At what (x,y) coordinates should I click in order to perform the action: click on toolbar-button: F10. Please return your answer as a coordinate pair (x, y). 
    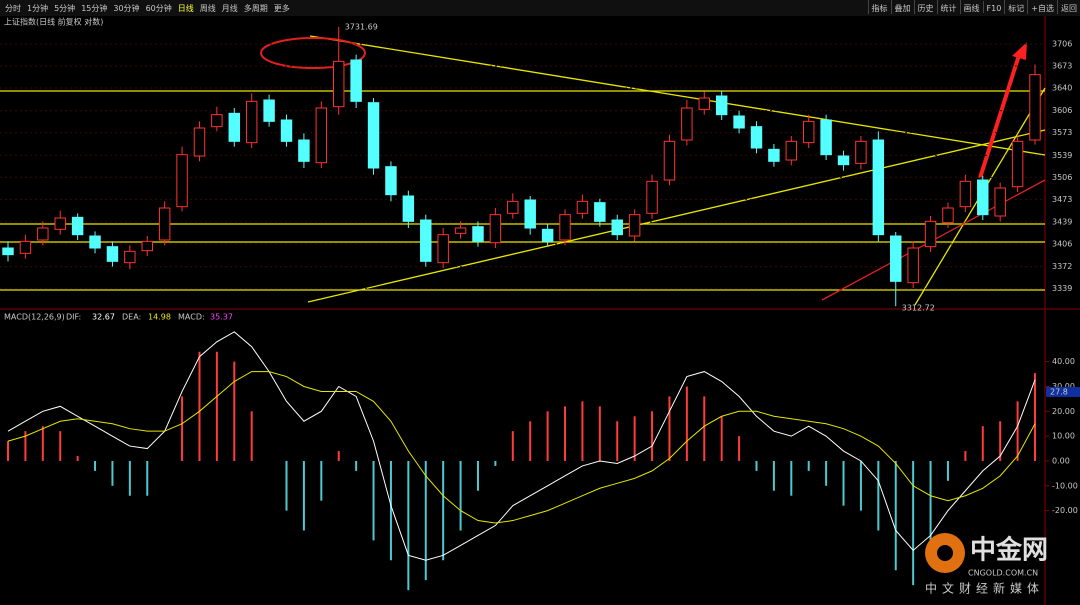
    Looking at the image, I should click on (993, 7).